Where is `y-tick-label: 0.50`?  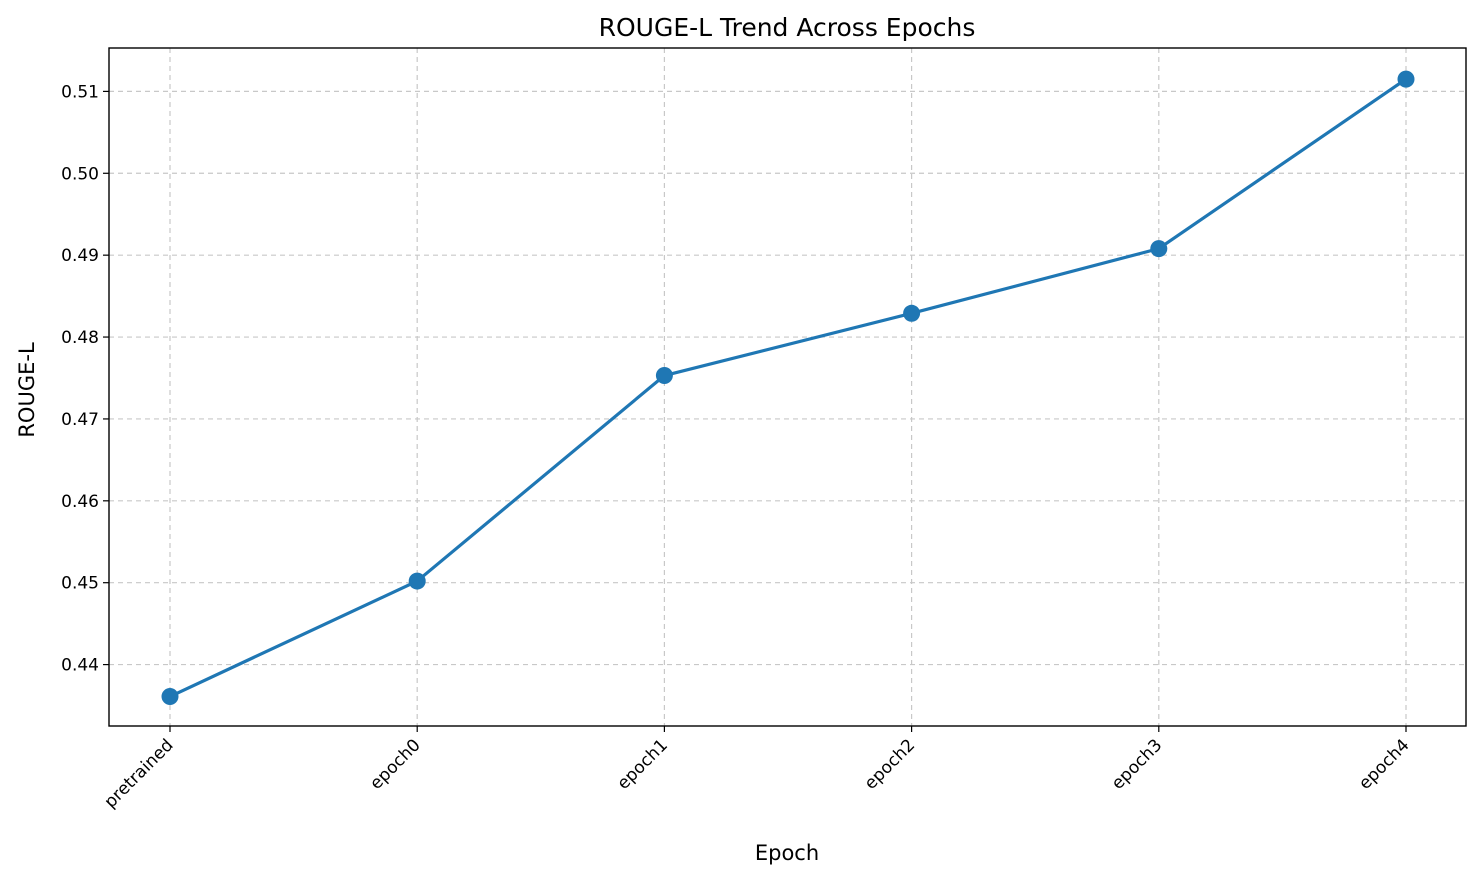 y-tick-label: 0.50 is located at coordinates (80, 174).